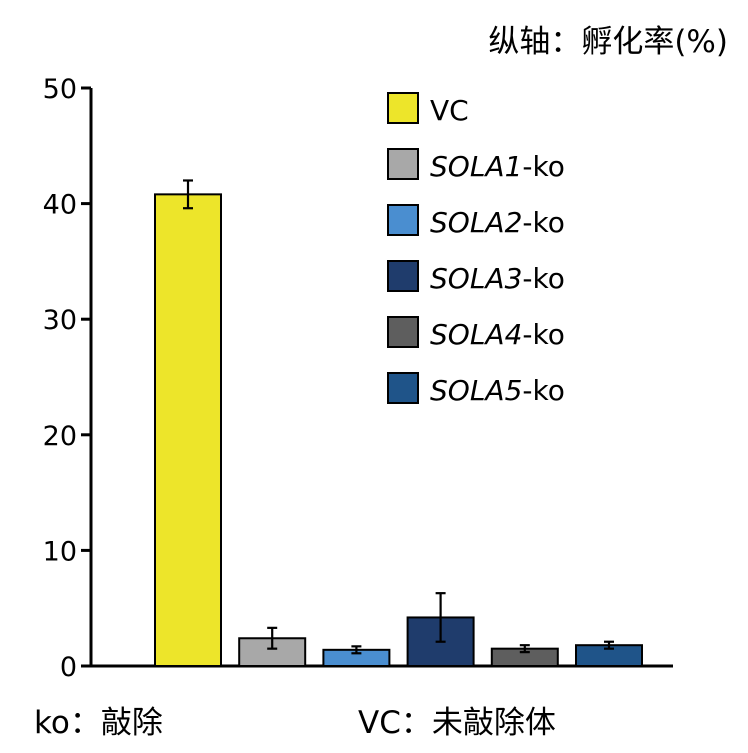 The height and width of the screenshot is (753, 748). What do you see at coordinates (476, 166) in the screenshot?
I see `legend-label-gene: SOLA1` at bounding box center [476, 166].